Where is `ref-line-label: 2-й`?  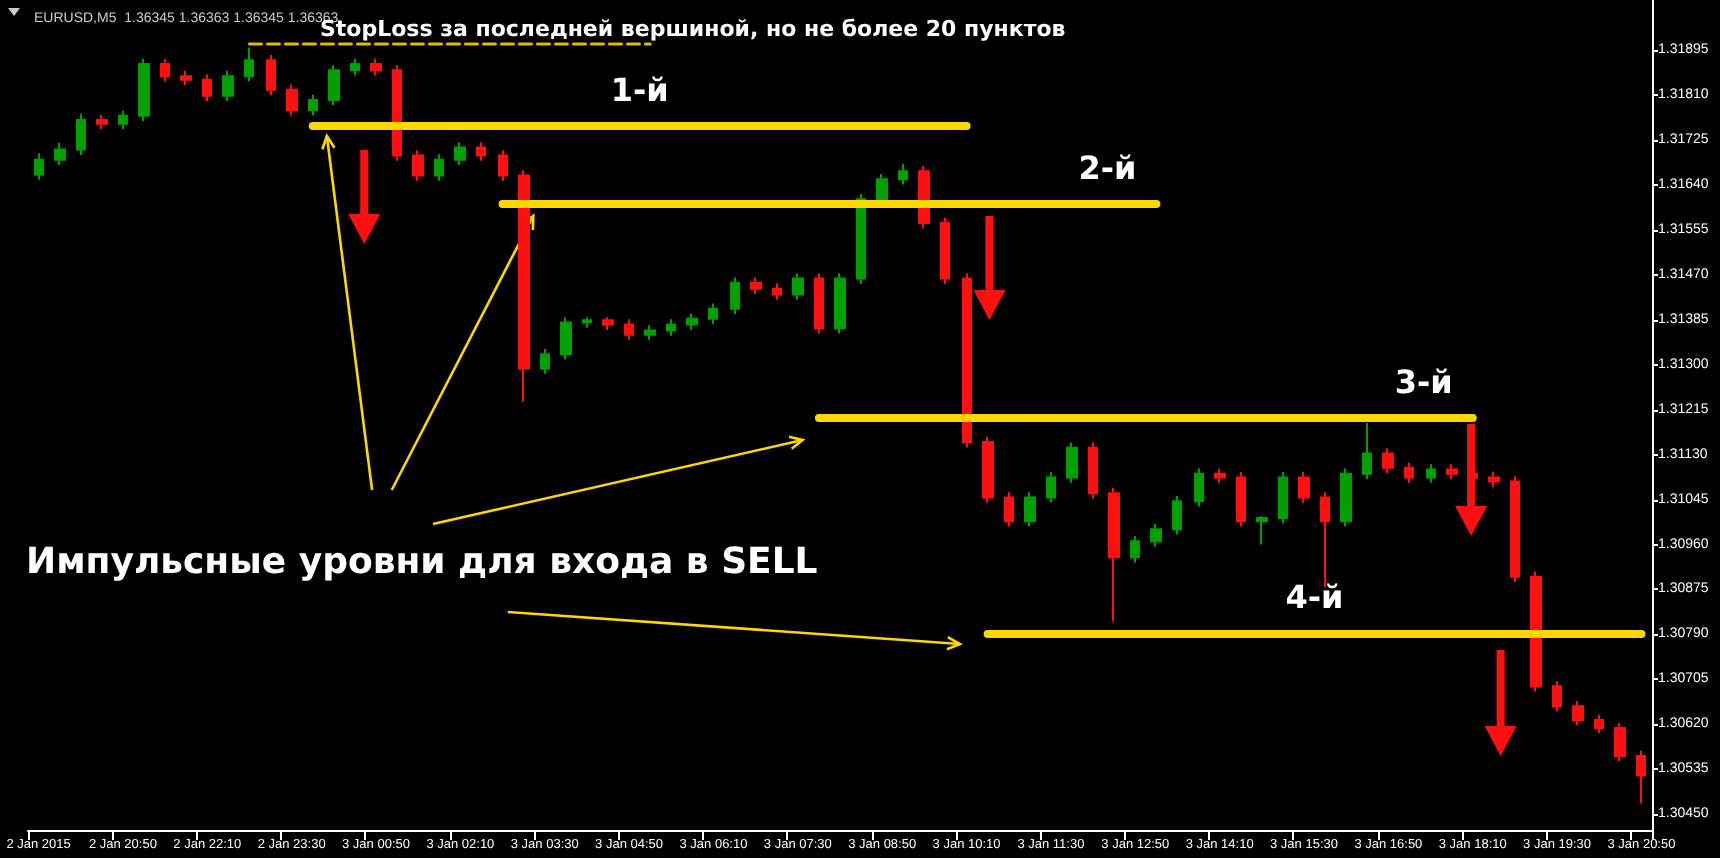 ref-line-label: 2-й is located at coordinates (1107, 167).